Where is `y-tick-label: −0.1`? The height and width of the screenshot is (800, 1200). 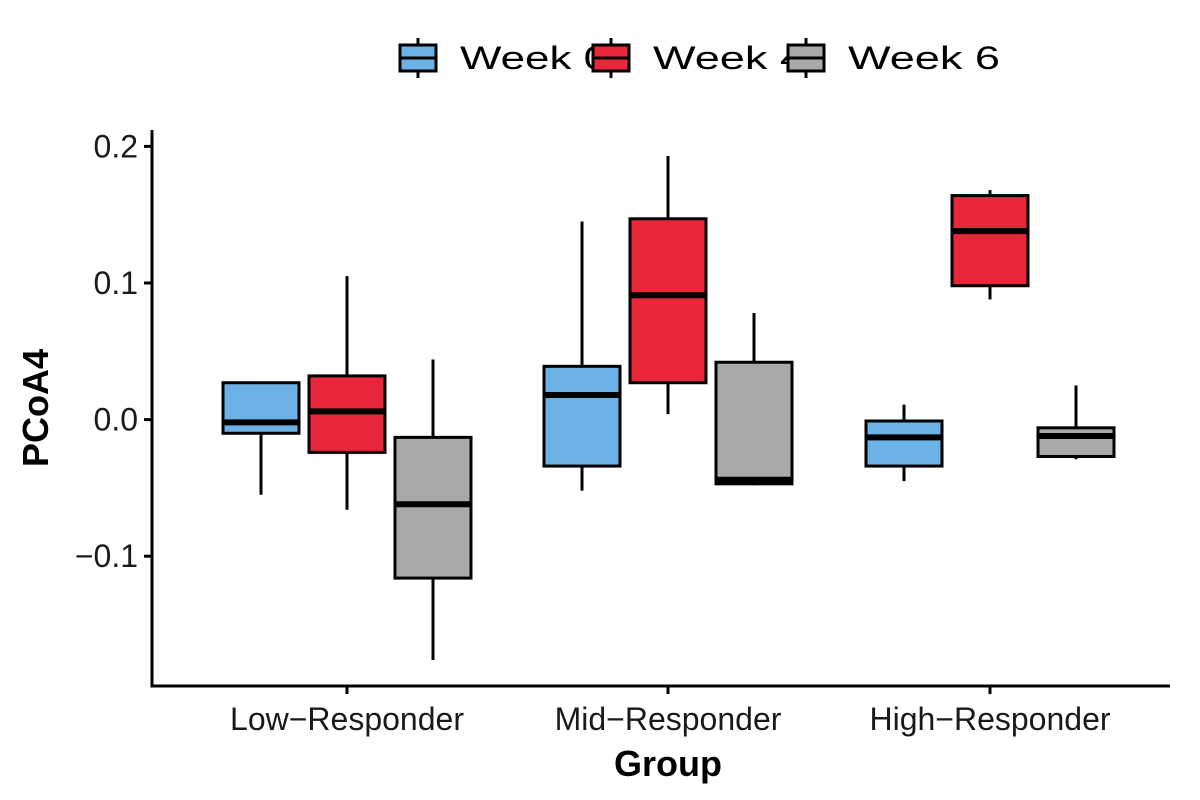 y-tick-label: −0.1 is located at coordinates (106, 556).